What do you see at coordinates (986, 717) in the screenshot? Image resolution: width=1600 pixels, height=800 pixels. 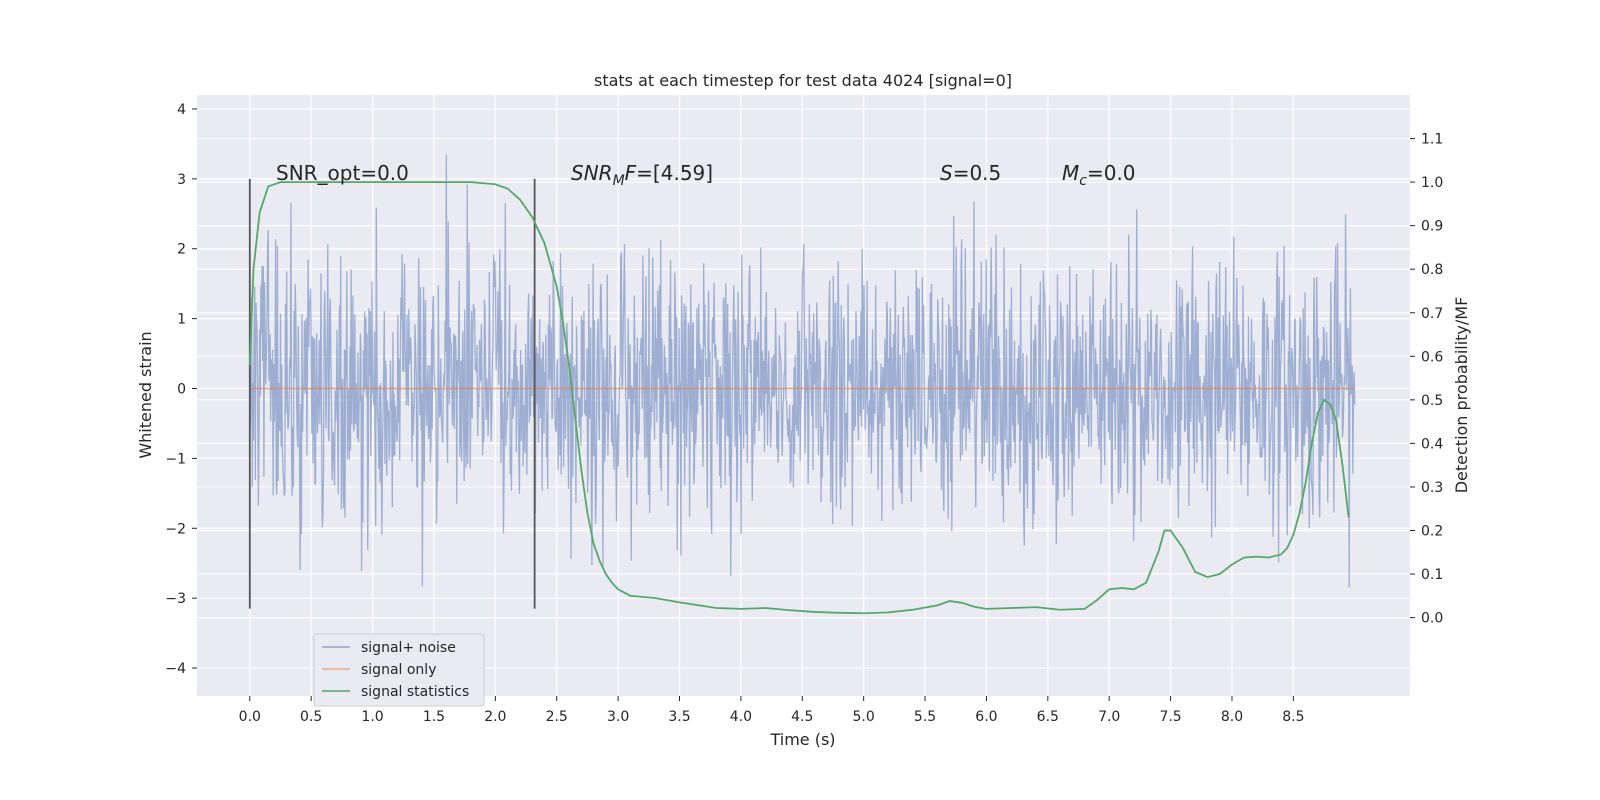 I see `x-tick-label: 6.0` at bounding box center [986, 717].